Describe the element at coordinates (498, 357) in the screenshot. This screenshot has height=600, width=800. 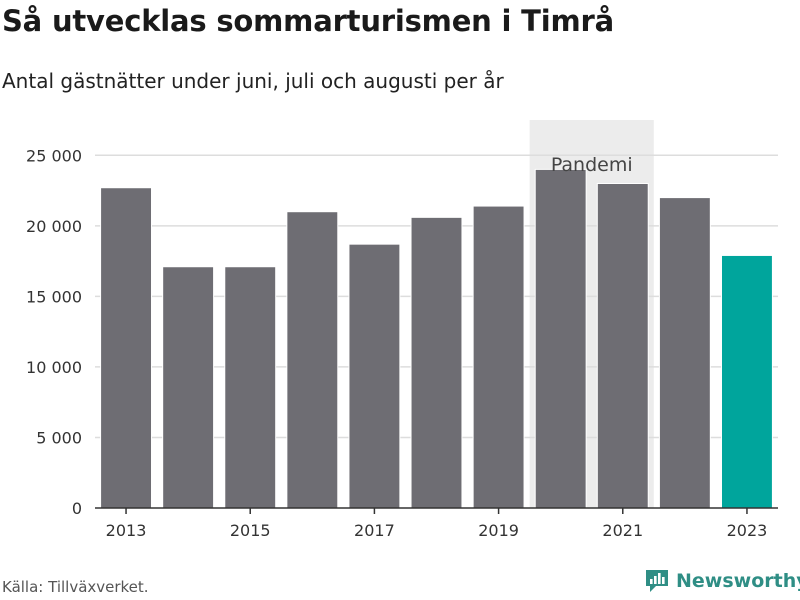
I see `bar-2019` at that location.